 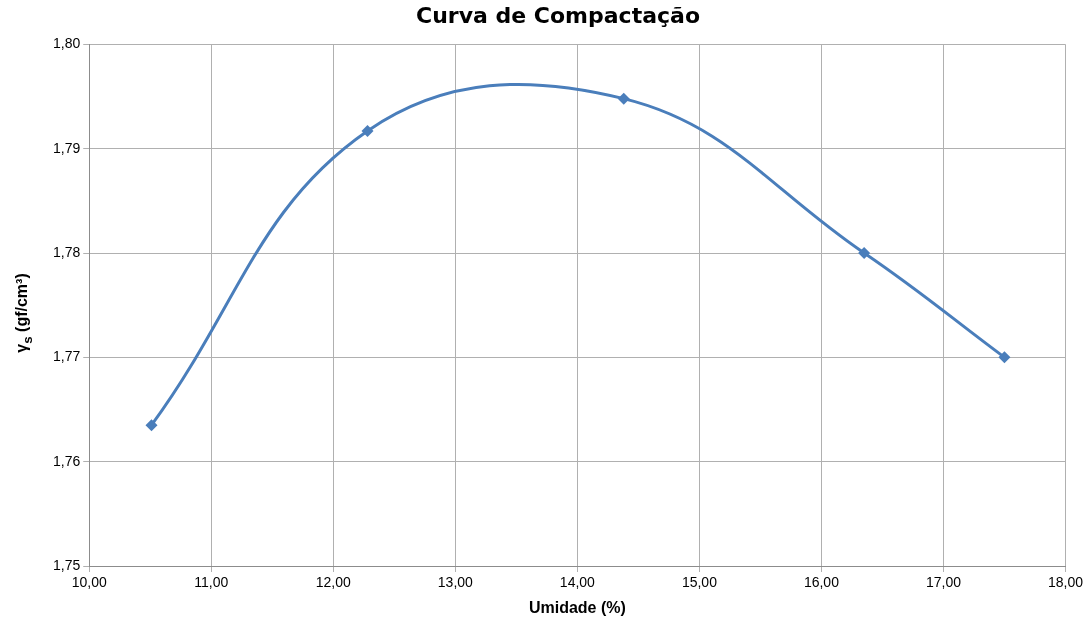 I want to click on x-tick-label: 13,00, so click(x=455, y=582).